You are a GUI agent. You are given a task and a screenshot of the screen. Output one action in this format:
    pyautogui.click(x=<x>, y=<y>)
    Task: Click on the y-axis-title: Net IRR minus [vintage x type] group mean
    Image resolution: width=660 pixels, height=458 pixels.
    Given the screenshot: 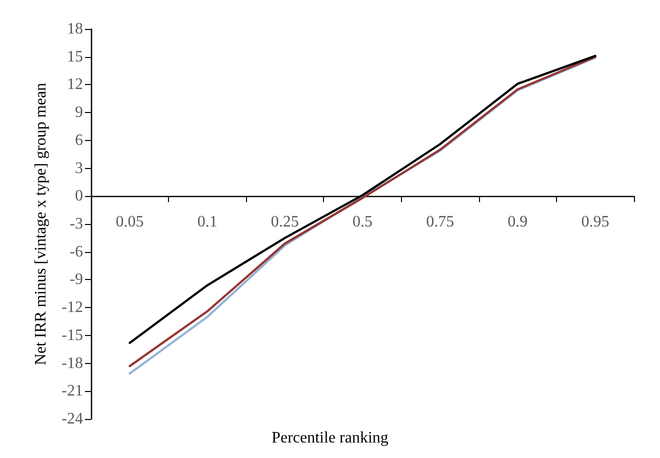 What is the action you would take?
    pyautogui.click(x=41, y=224)
    